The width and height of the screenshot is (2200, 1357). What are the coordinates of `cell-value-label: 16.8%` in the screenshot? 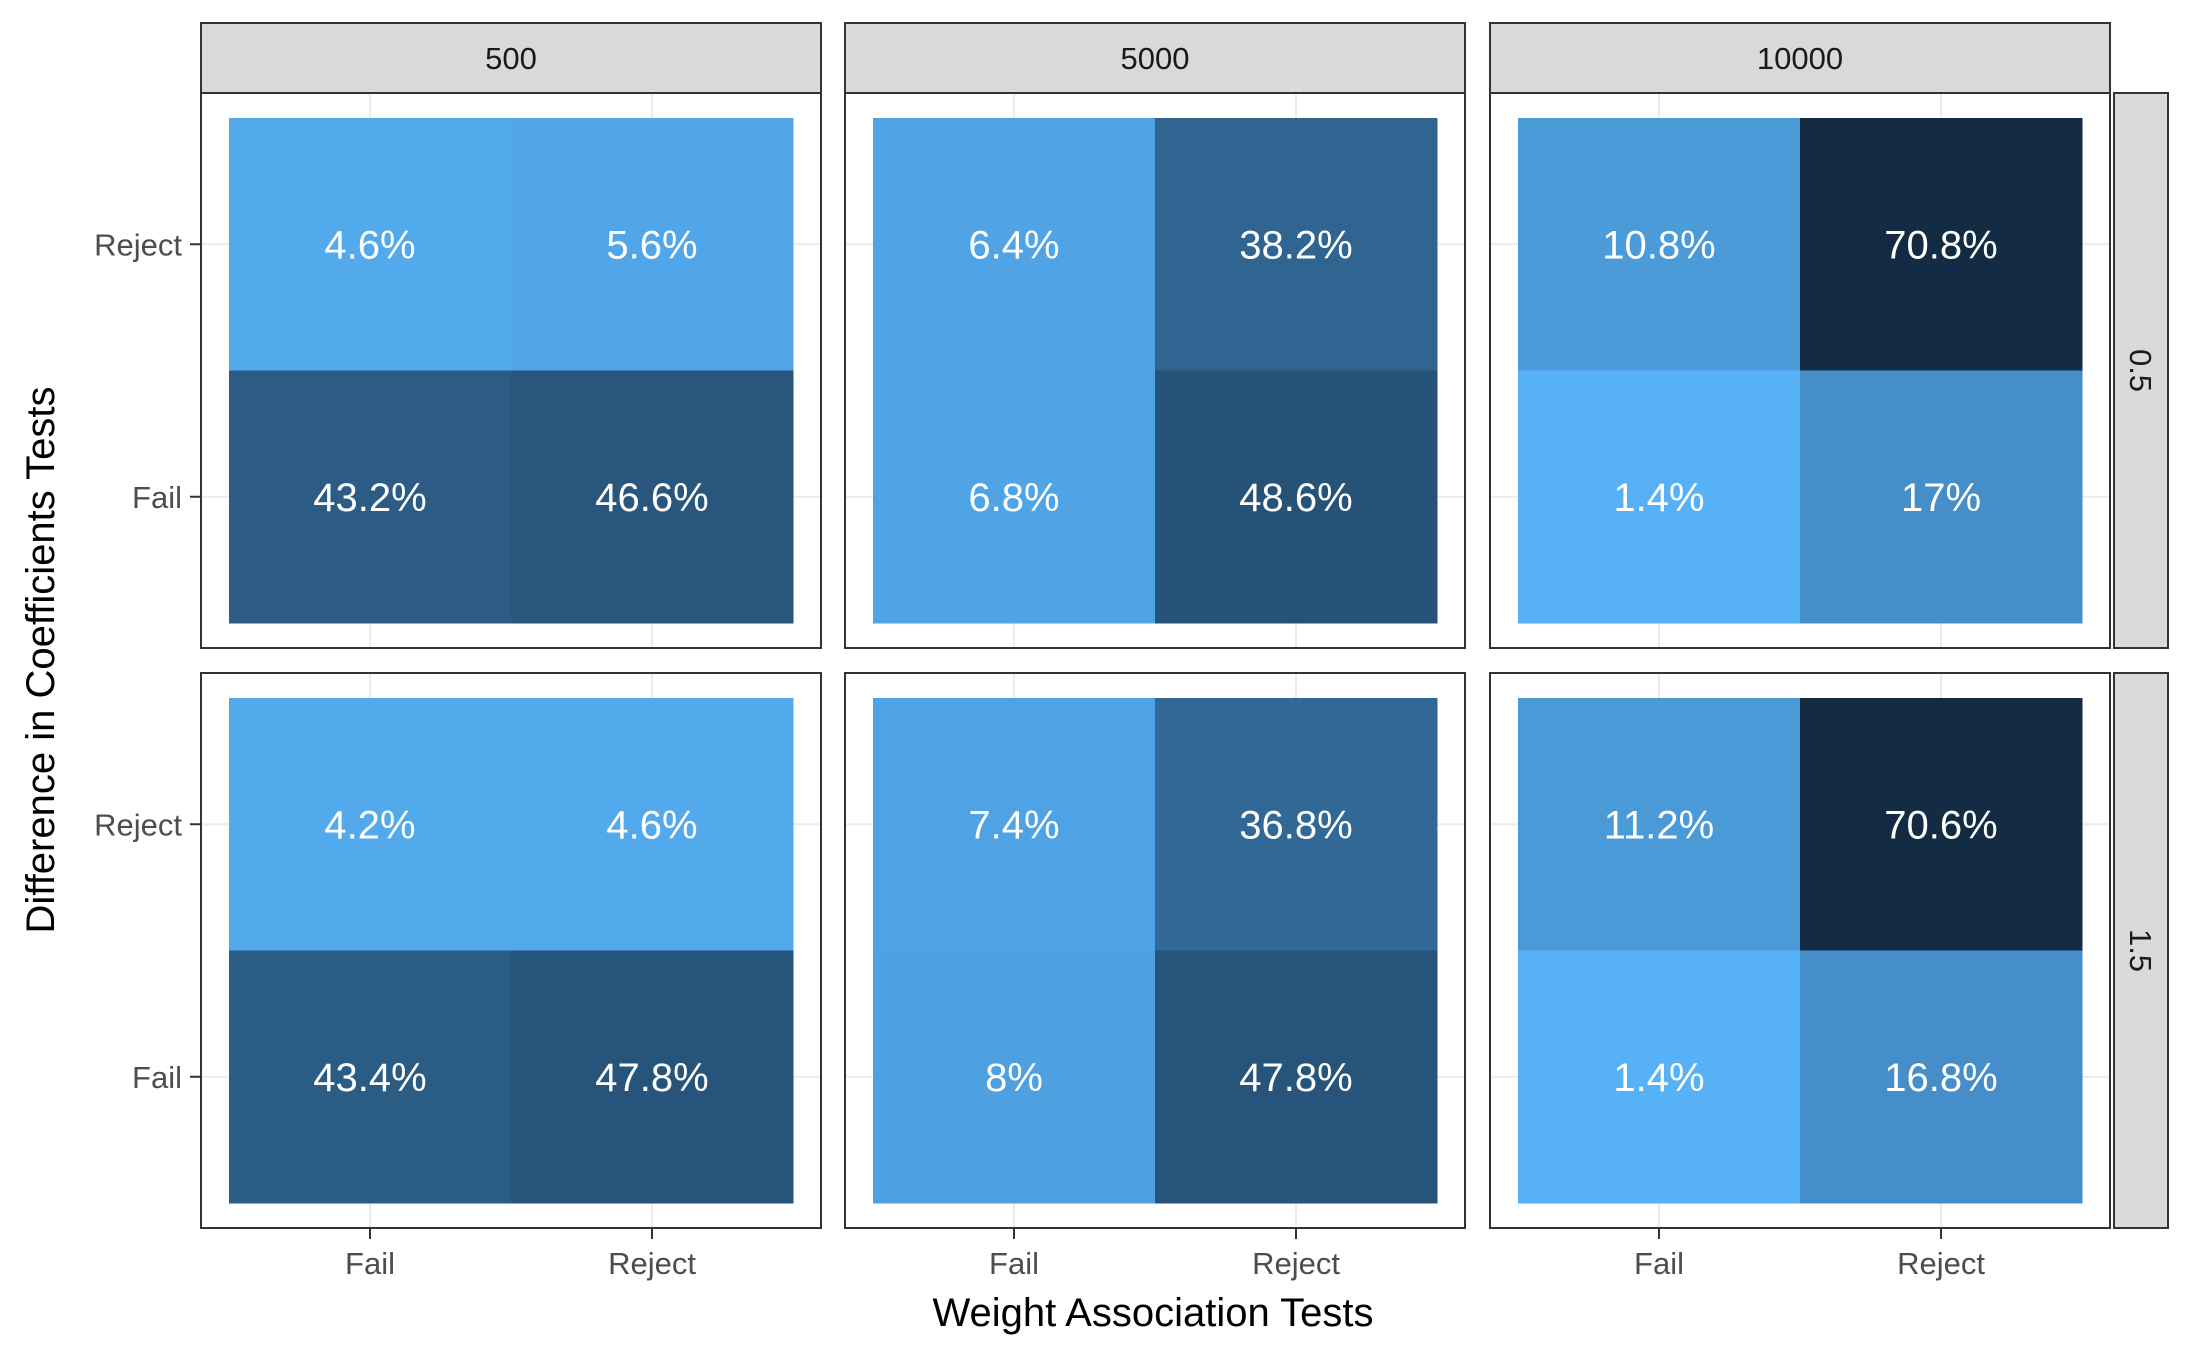 It's located at (1940, 1078).